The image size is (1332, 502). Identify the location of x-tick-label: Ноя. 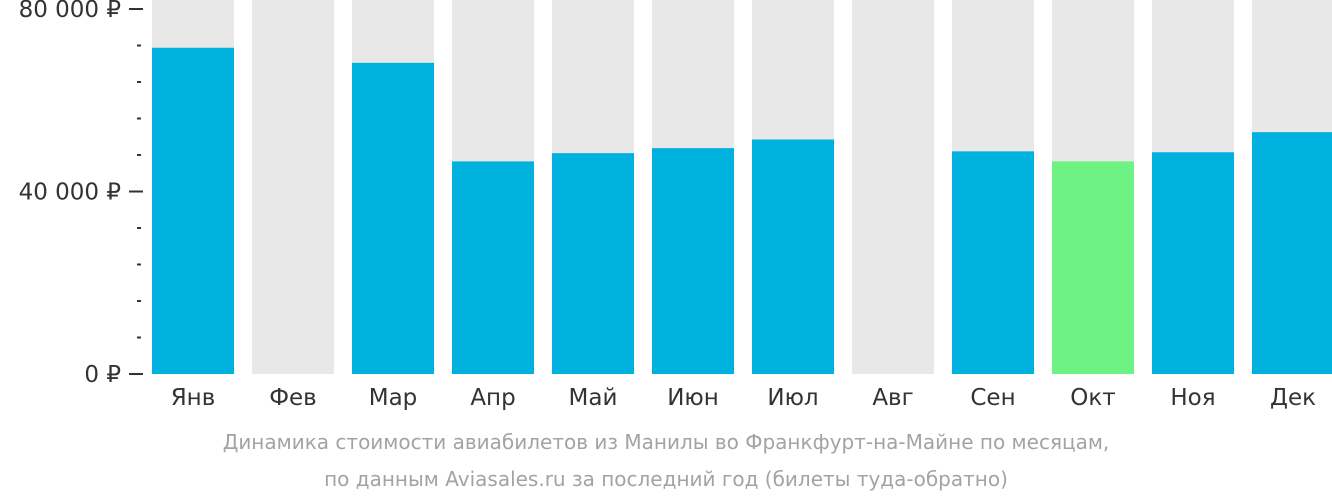
(1192, 398).